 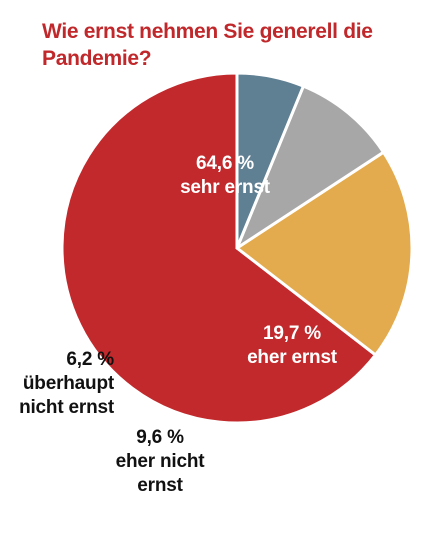 What do you see at coordinates (225, 187) in the screenshot?
I see `label-sehr-ernst-text: sehr ernst` at bounding box center [225, 187].